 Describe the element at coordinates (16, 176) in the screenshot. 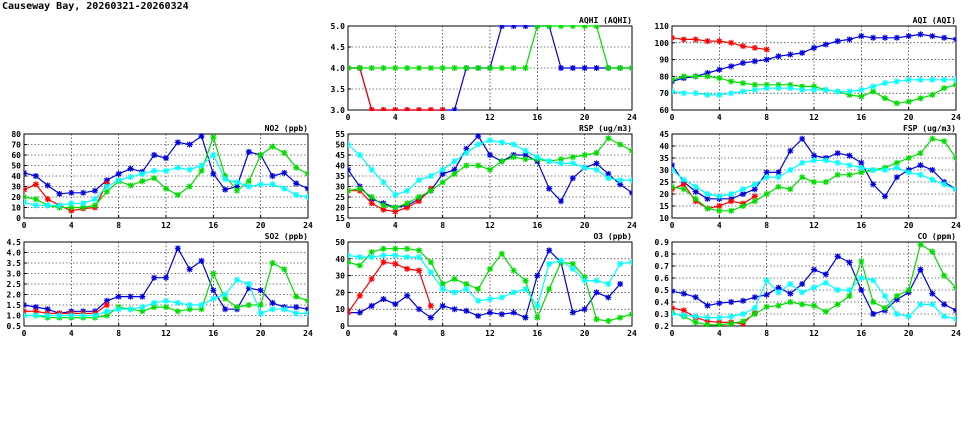

I see `y-tick-label: 40` at that location.